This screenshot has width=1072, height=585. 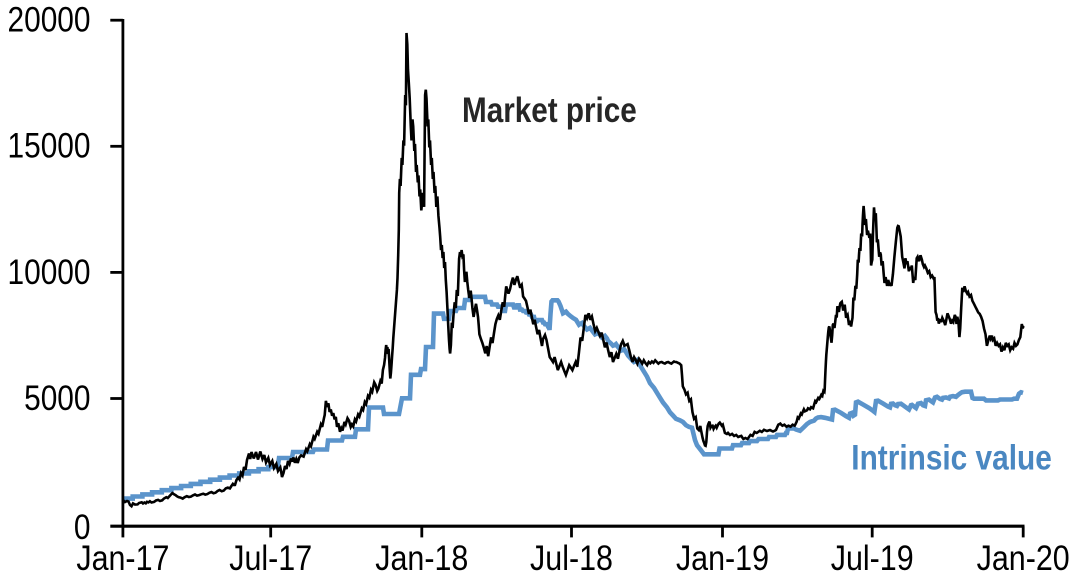 I want to click on svg-text: 10000, so click(x=49, y=272).